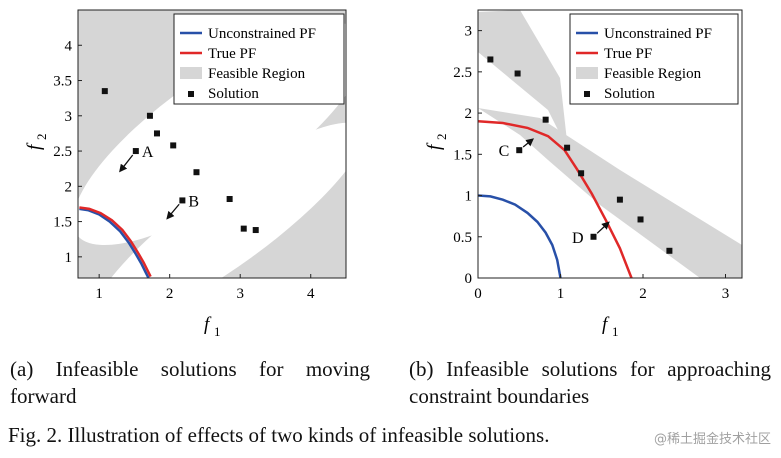 The width and height of the screenshot is (781, 458). What do you see at coordinates (658, 34) in the screenshot?
I see `legend-b-unconstrained-label: Unconstrained PF` at bounding box center [658, 34].